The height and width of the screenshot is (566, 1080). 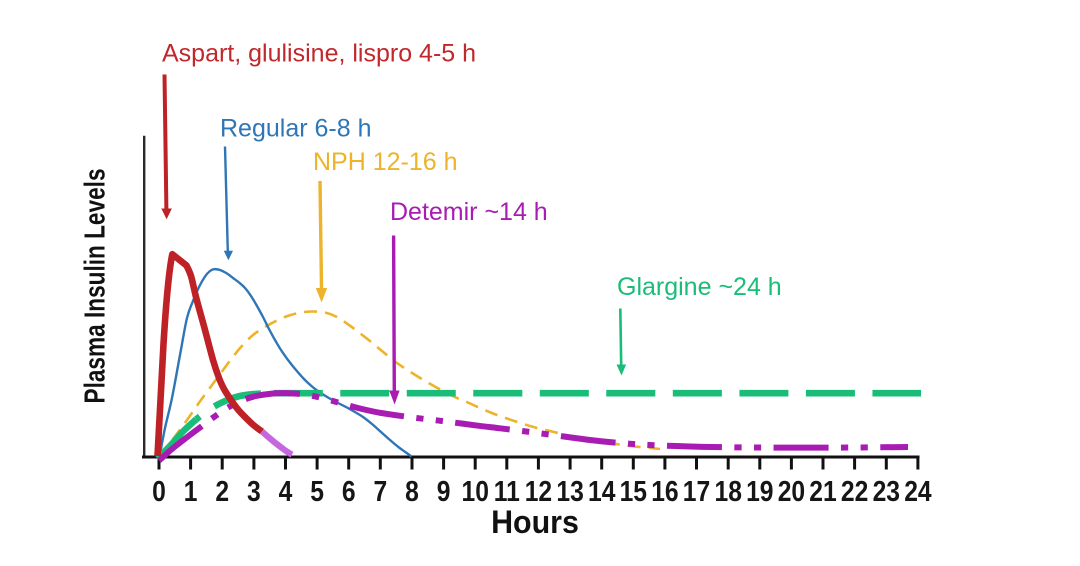 What do you see at coordinates (664, 491) in the screenshot?
I see `svg-text: 16` at bounding box center [664, 491].